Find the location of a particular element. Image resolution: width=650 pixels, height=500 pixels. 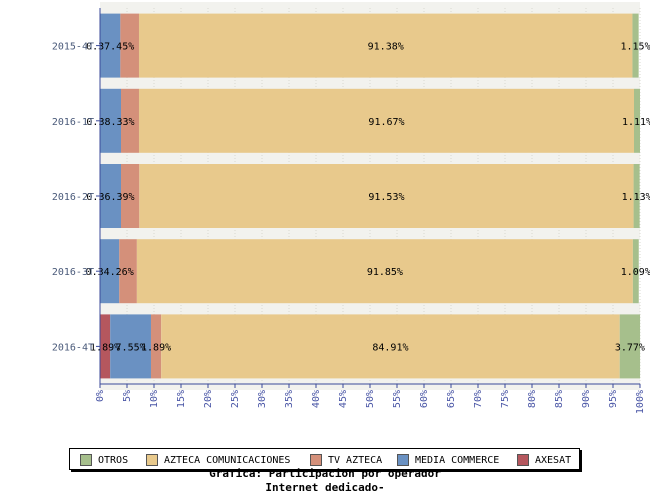

legend-item-azteca-comunicaciones: AZTECA COMUNICACIONES is located at coordinates (218, 460).